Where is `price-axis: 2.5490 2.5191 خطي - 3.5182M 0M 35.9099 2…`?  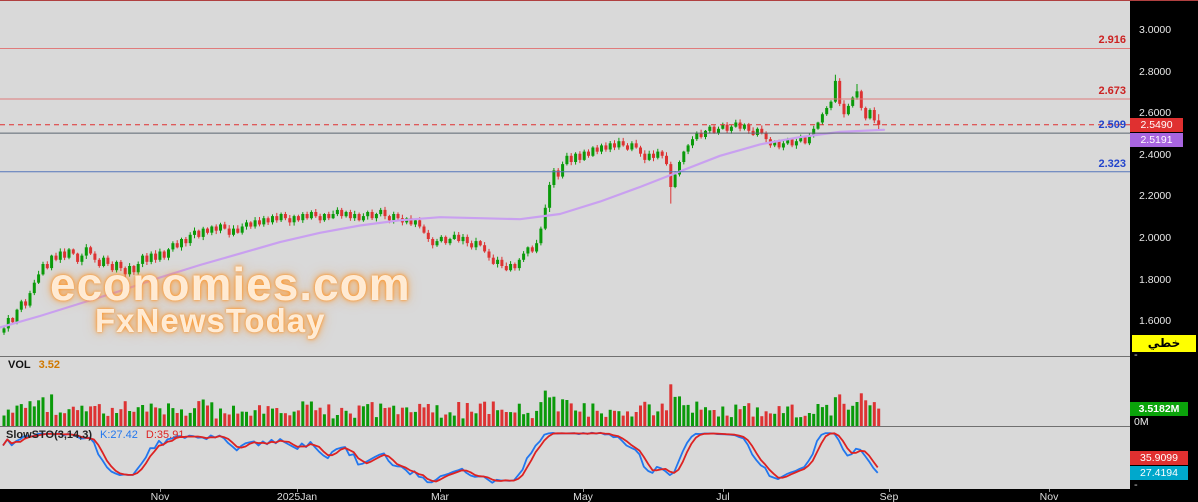
price-axis: 2.5490 2.5191 خطي - 3.5182M 0M 35.9099 2… is located at coordinates (1164, 251).